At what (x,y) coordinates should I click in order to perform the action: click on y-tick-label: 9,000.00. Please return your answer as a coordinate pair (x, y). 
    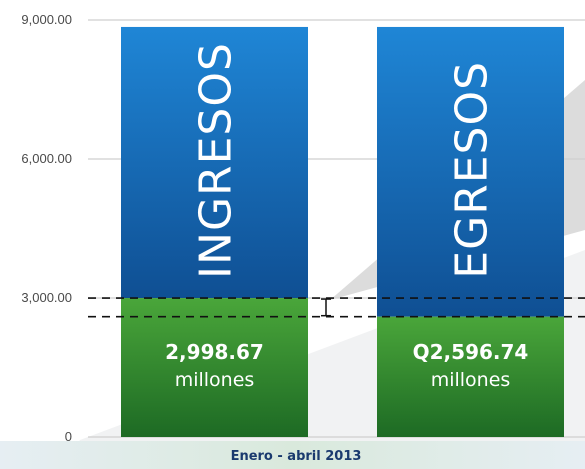
    Looking at the image, I should click on (46, 19).